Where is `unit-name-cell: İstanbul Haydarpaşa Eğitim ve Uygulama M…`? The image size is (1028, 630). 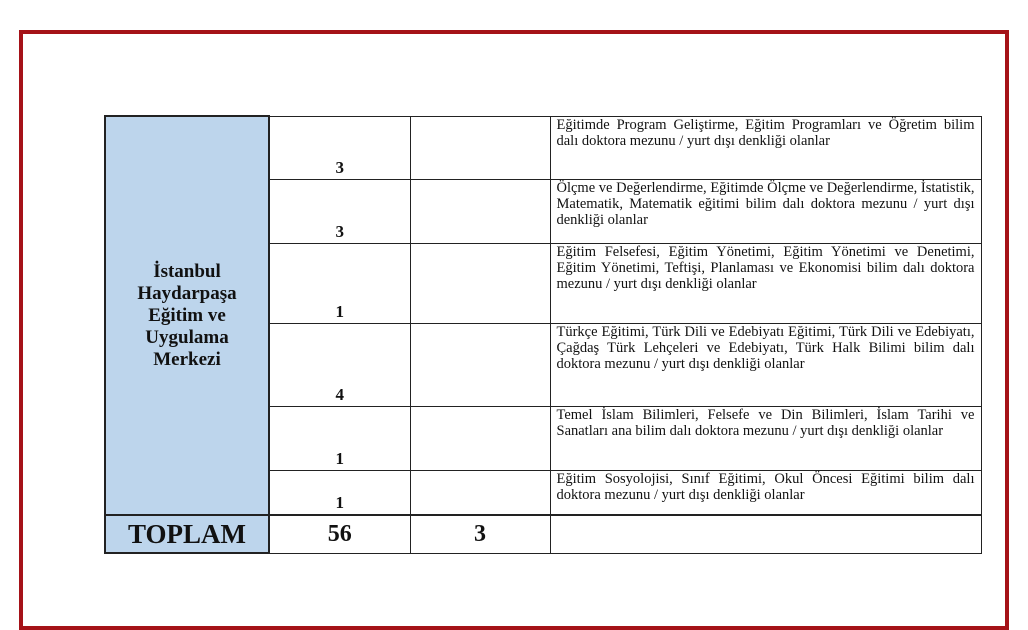 unit-name-cell: İstanbul Haydarpaşa Eğitim ve Uygulama M… is located at coordinates (187, 315).